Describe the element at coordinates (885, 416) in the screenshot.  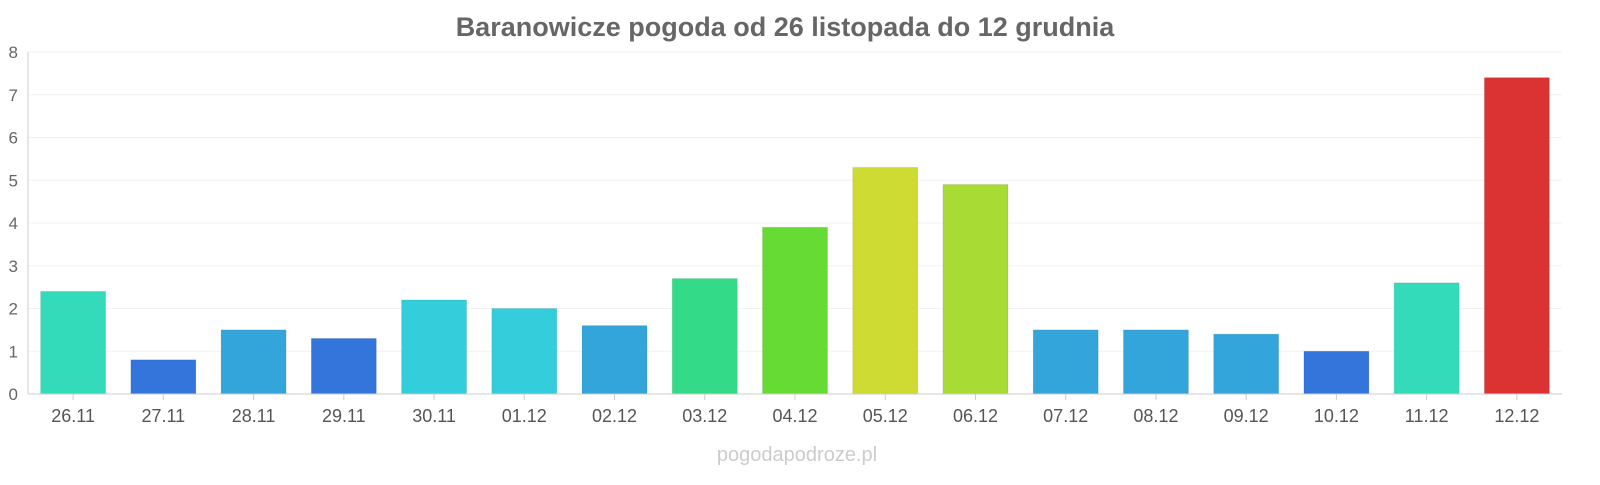
I see `x-tick-label: 05.12` at that location.